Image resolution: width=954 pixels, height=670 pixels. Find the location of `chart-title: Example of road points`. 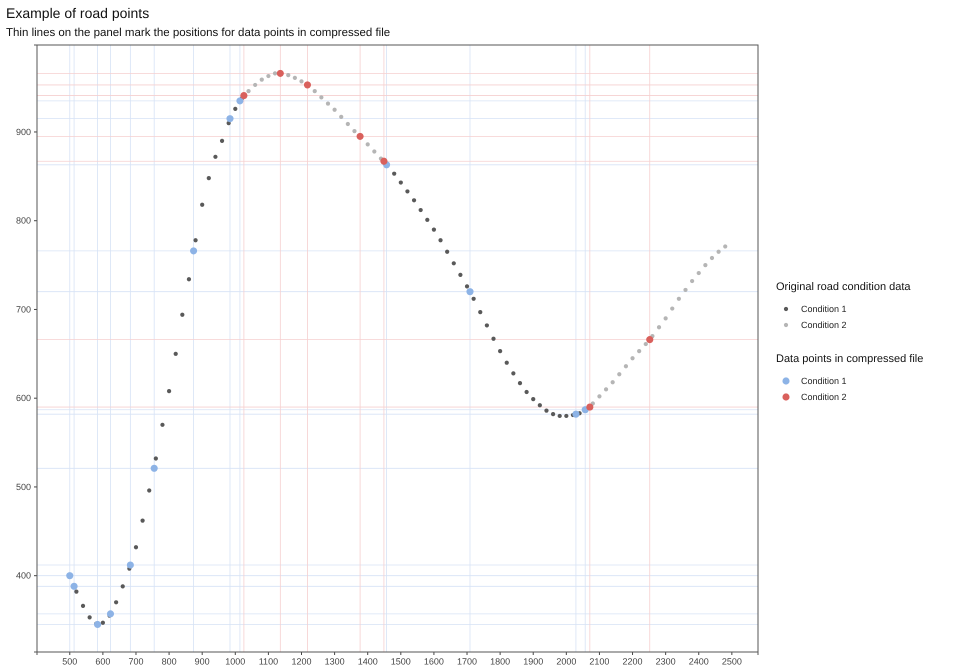

chart-title: Example of road points is located at coordinates (78, 13).